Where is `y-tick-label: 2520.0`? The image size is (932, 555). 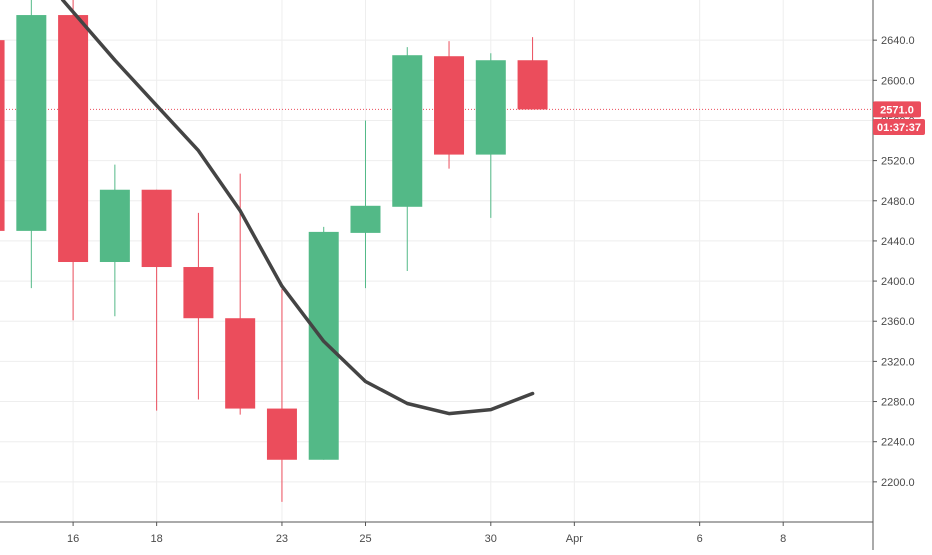
y-tick-label: 2520.0 is located at coordinates (898, 162).